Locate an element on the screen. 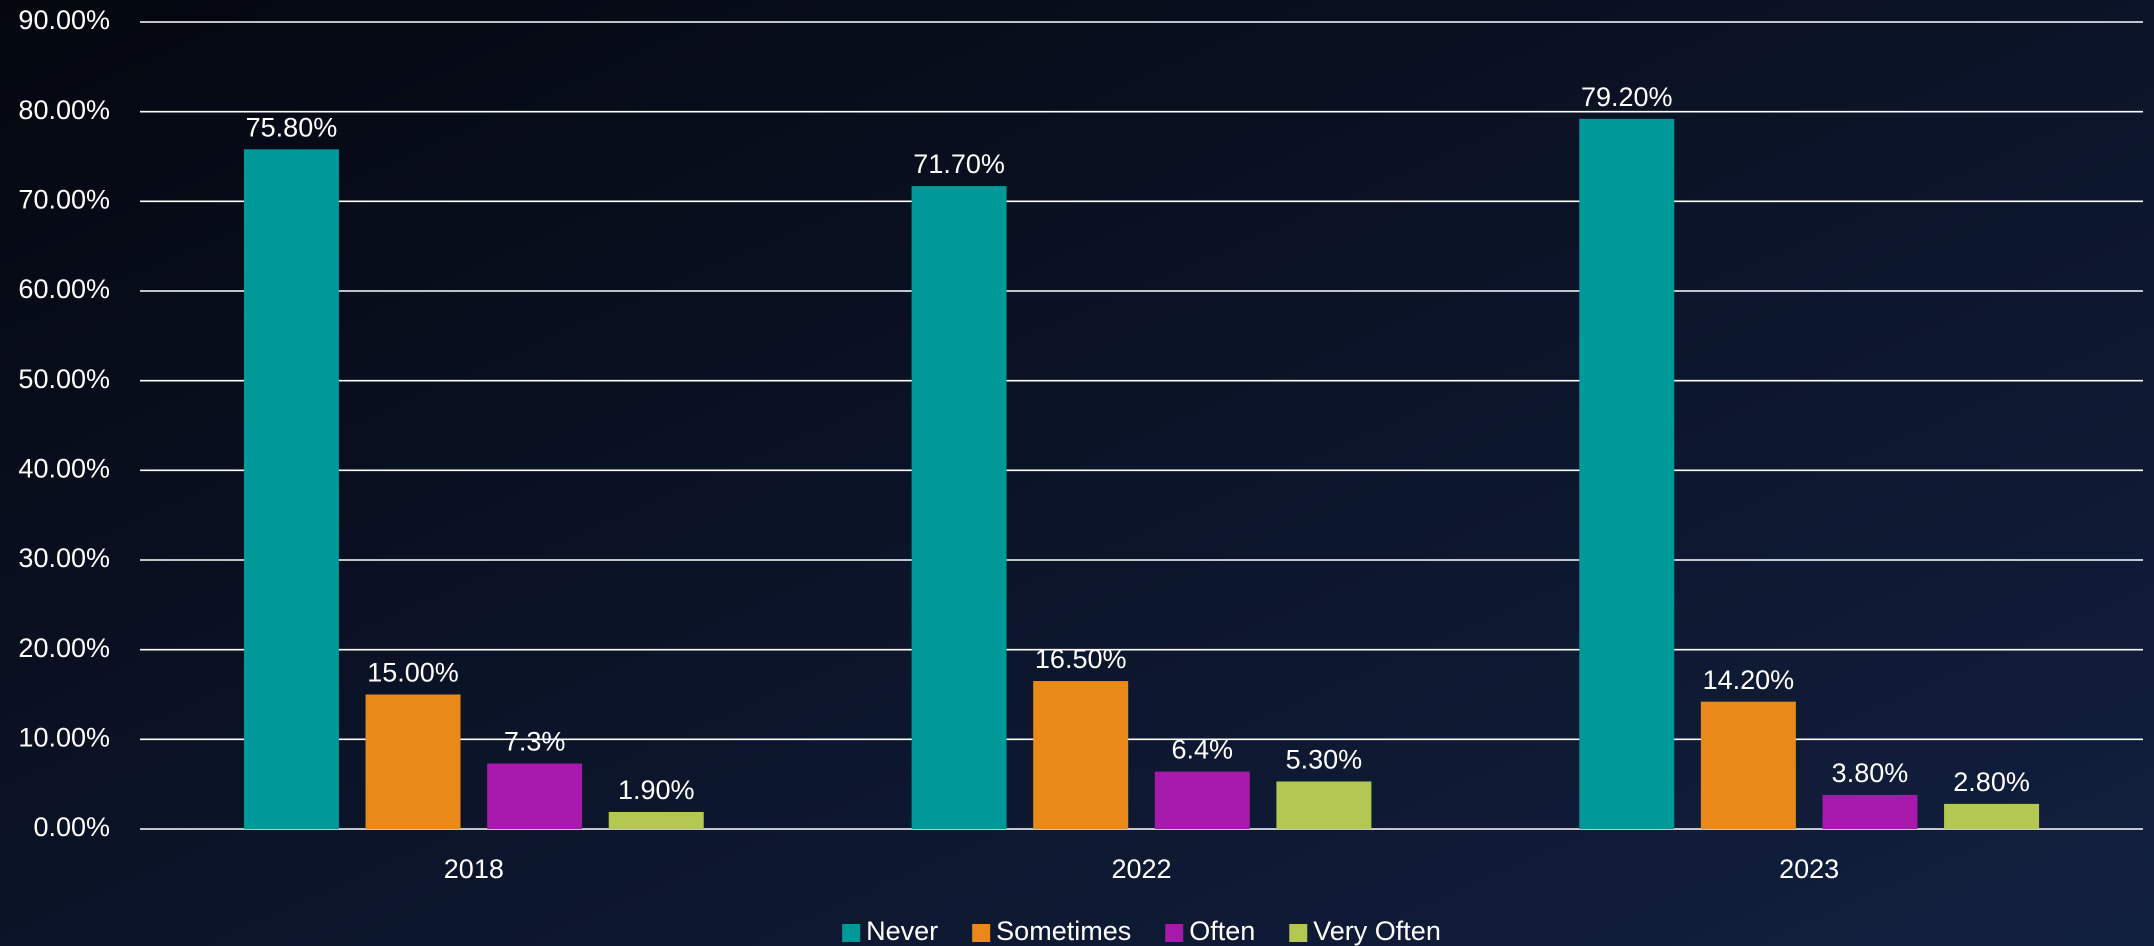 The image size is (2154, 946). legend-label: Never is located at coordinates (902, 931).